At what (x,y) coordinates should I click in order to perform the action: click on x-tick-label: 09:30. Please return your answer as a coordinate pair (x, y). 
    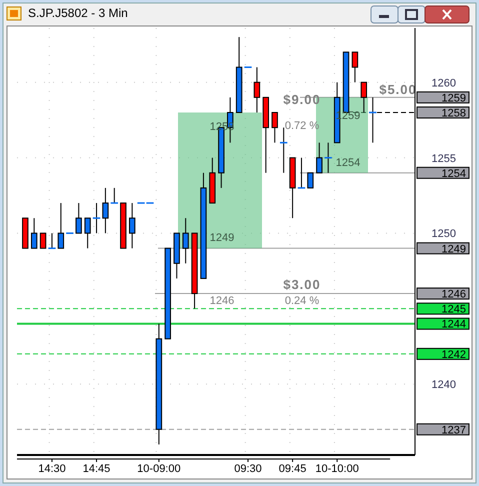
    Looking at the image, I should click on (248, 469).